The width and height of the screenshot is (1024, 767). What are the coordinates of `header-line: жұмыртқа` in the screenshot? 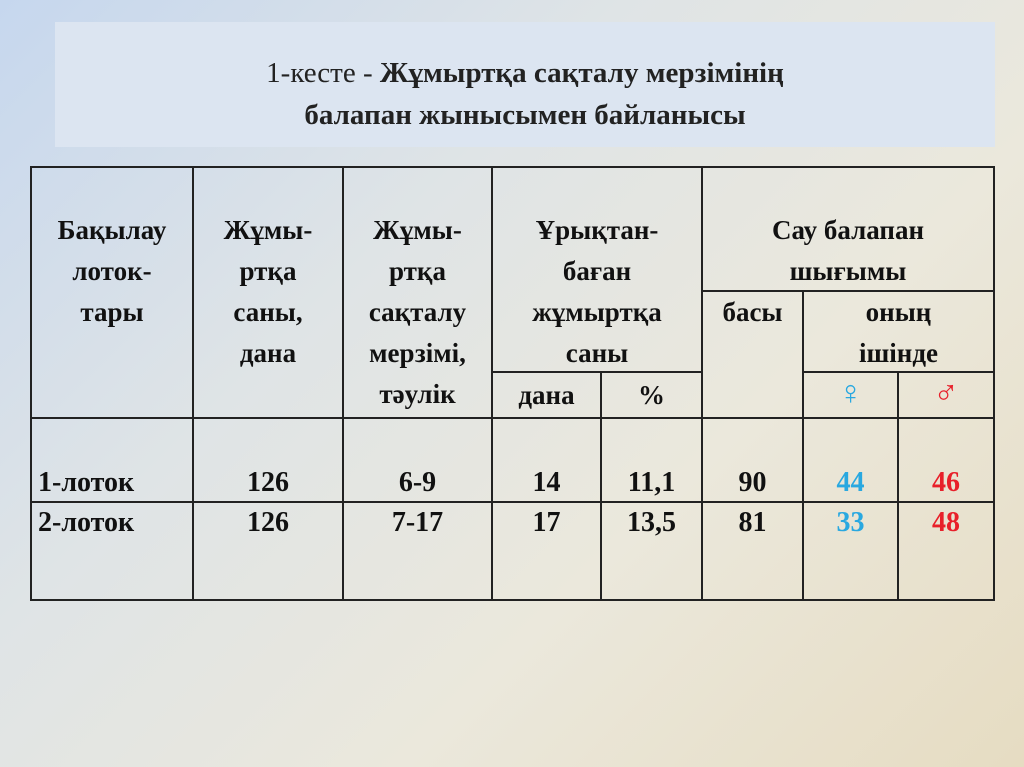 It's located at (597, 312).